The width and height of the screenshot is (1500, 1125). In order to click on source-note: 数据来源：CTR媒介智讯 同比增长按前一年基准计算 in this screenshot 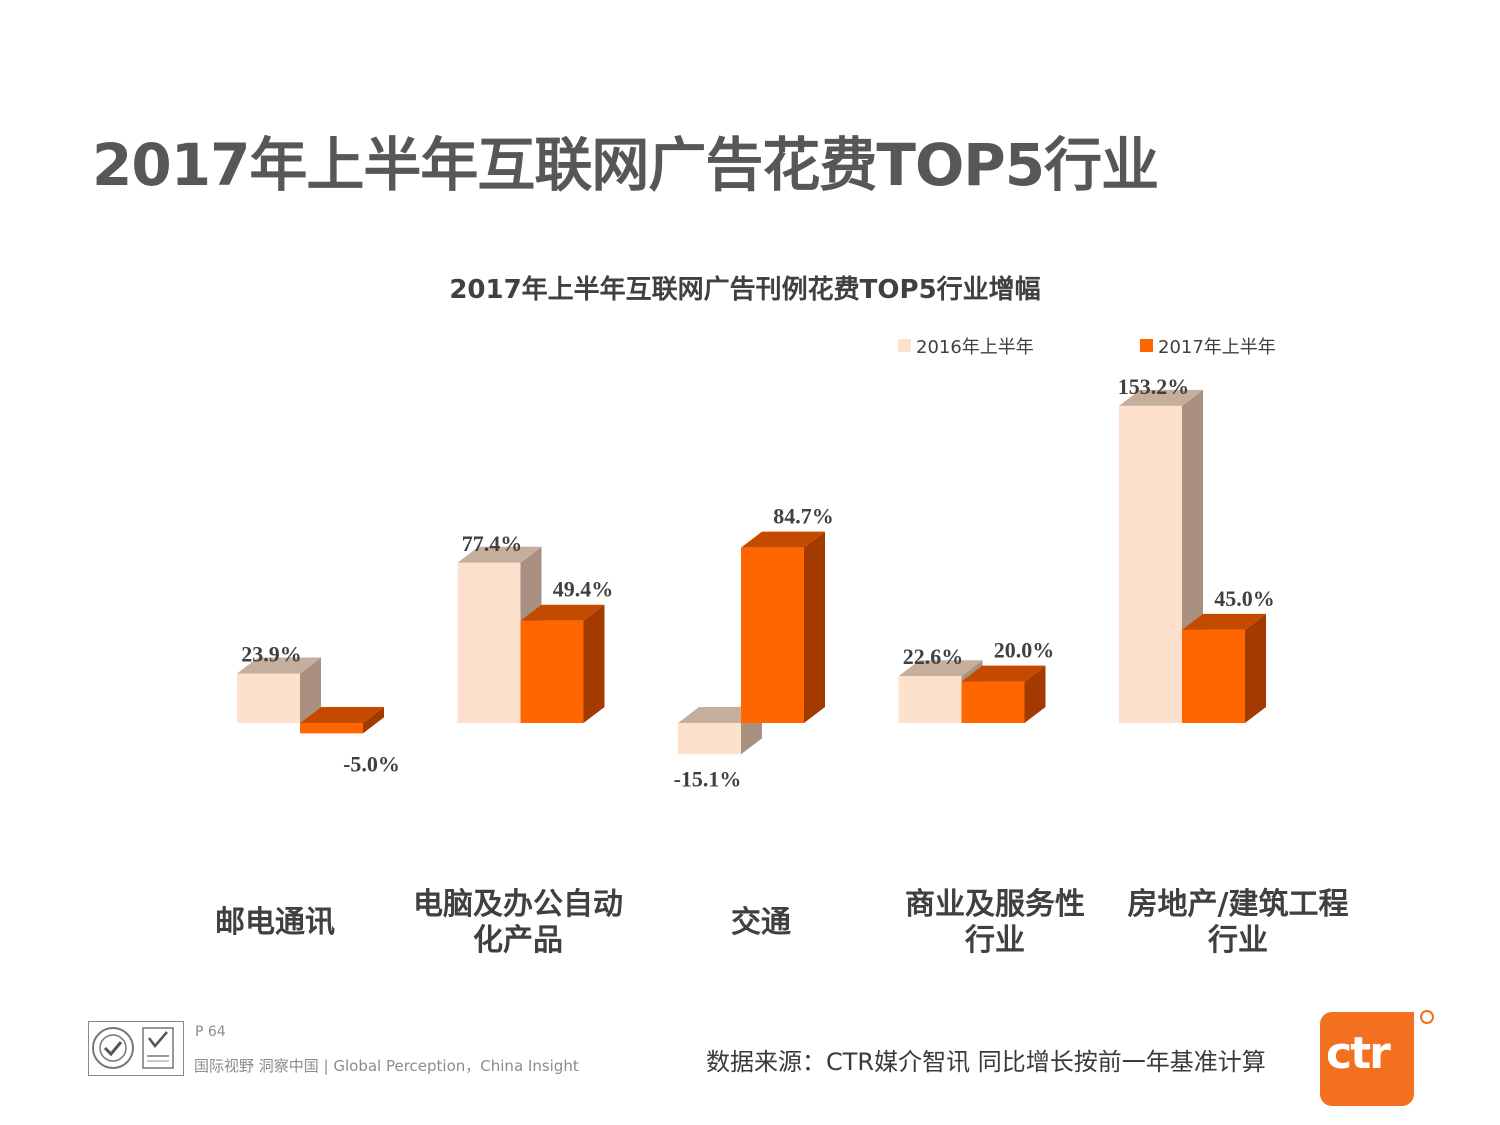, I will do `click(986, 1062)`.